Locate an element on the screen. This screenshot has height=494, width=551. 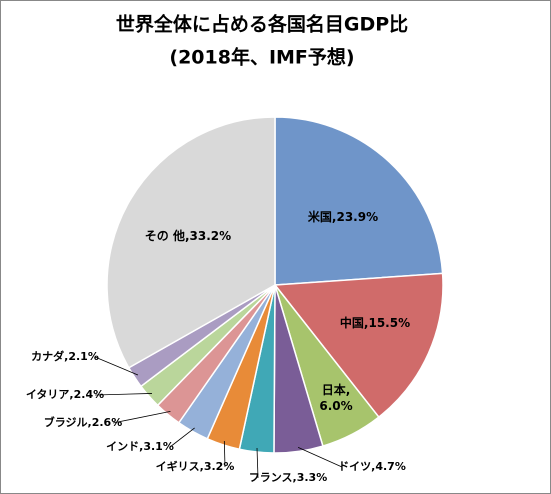
category-name: イタリア is located at coordinates (48, 394).